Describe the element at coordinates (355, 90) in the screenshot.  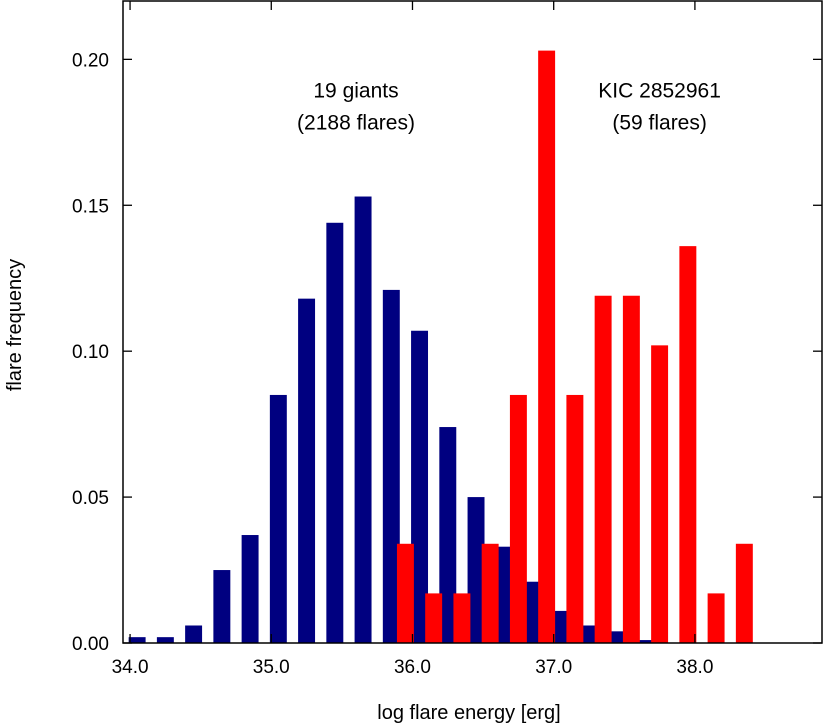
I see `annotation-giants-name: 19 giants` at that location.